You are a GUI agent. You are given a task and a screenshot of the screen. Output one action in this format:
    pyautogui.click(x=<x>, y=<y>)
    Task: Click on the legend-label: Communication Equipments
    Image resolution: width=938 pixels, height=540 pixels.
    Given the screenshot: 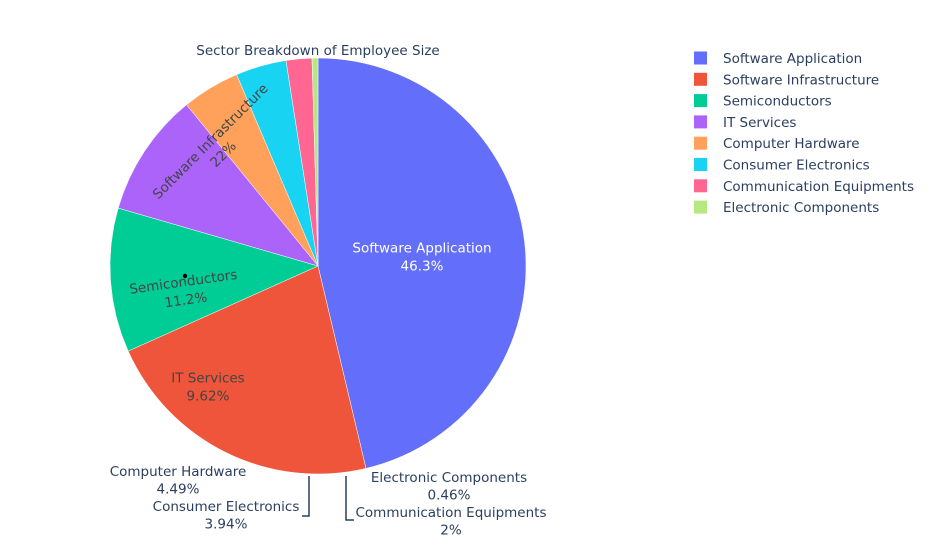 What is the action you would take?
    pyautogui.click(x=818, y=187)
    